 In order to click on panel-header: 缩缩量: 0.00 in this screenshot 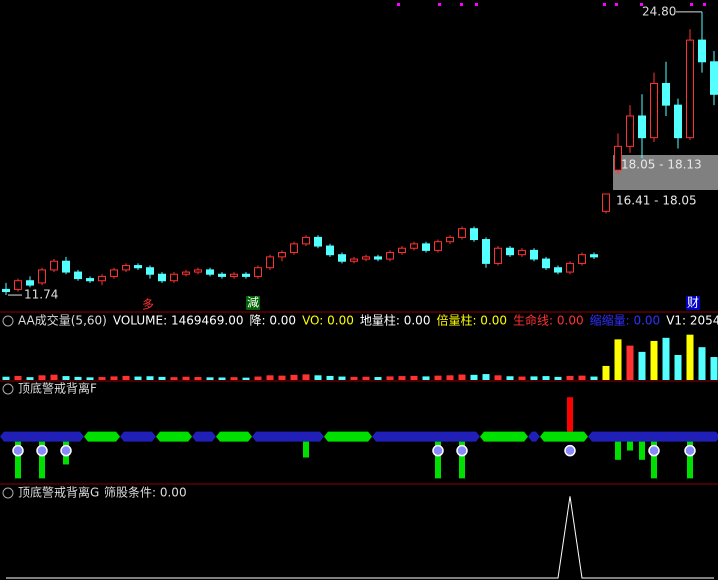, I will do `click(625, 320)`.